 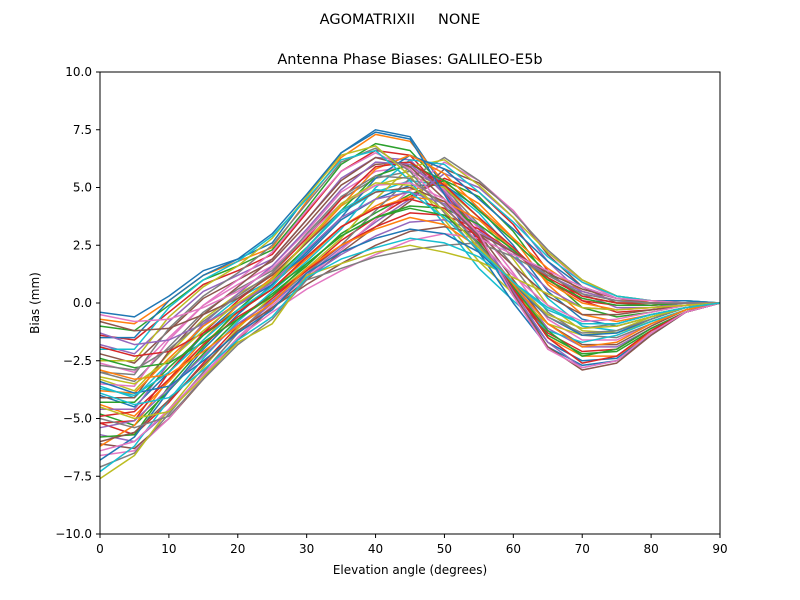 What do you see at coordinates (444, 549) in the screenshot?
I see `x-tick-label: 50` at bounding box center [444, 549].